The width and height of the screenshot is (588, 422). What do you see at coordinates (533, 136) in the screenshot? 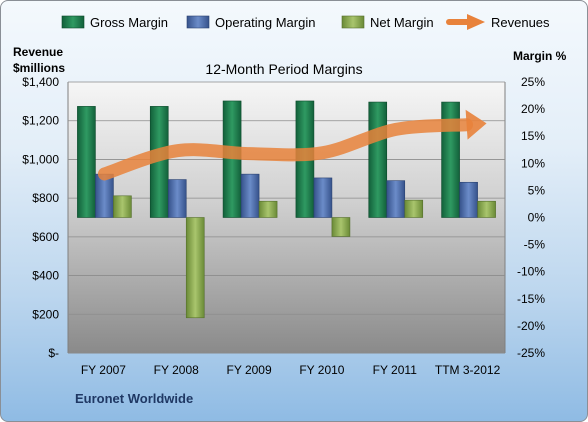
I see `right-tick-label: 15%` at bounding box center [533, 136].